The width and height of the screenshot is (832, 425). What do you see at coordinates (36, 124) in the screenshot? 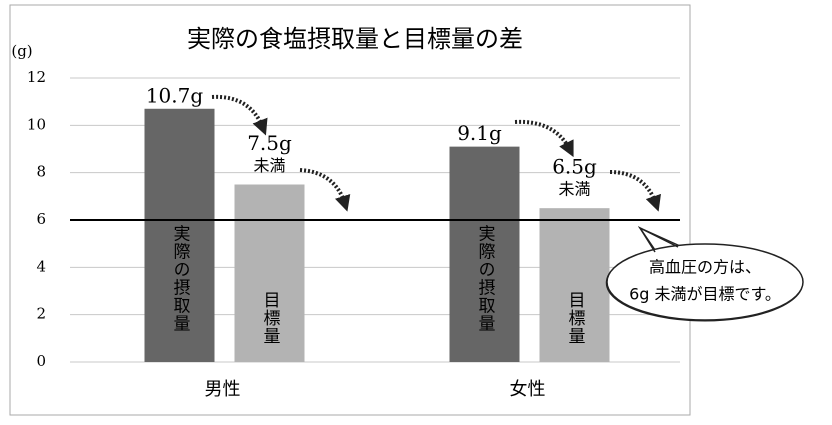
I see `y-tick-label: 10` at bounding box center [36, 124].